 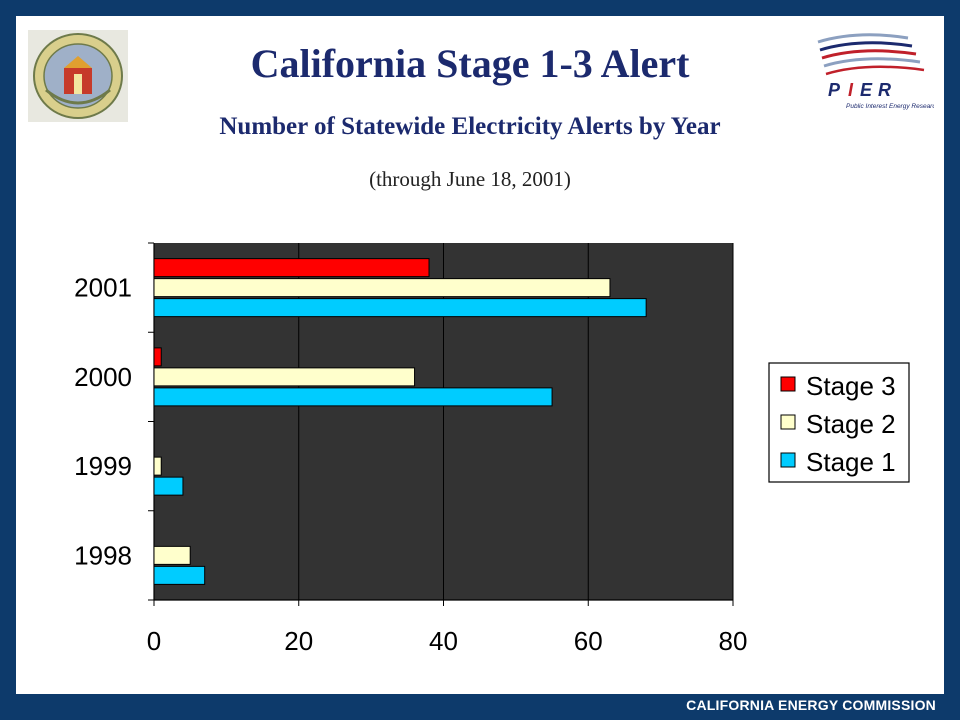 What do you see at coordinates (470, 63) in the screenshot?
I see `page-title: California Stage 1-3 Alert` at bounding box center [470, 63].